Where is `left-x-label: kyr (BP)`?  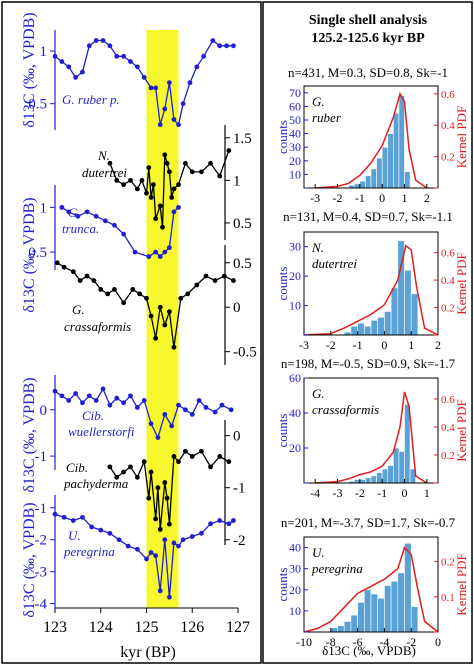
left-x-label: kyr (BP) is located at coordinates (148, 652).